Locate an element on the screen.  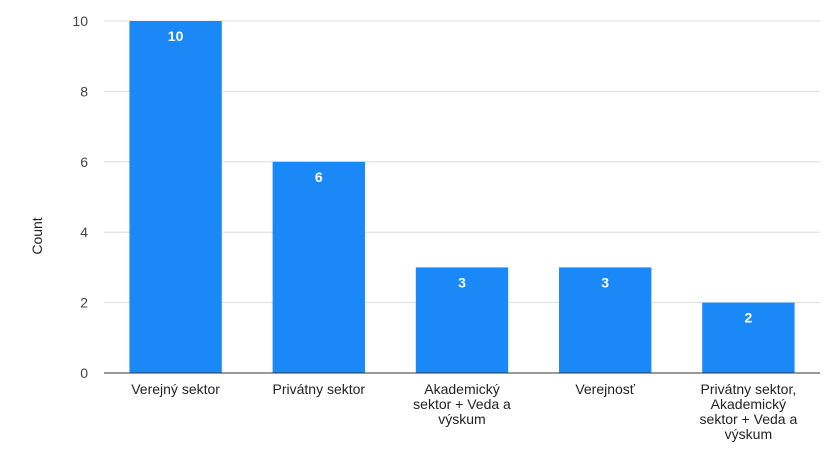
data-label: 10 is located at coordinates (176, 36).